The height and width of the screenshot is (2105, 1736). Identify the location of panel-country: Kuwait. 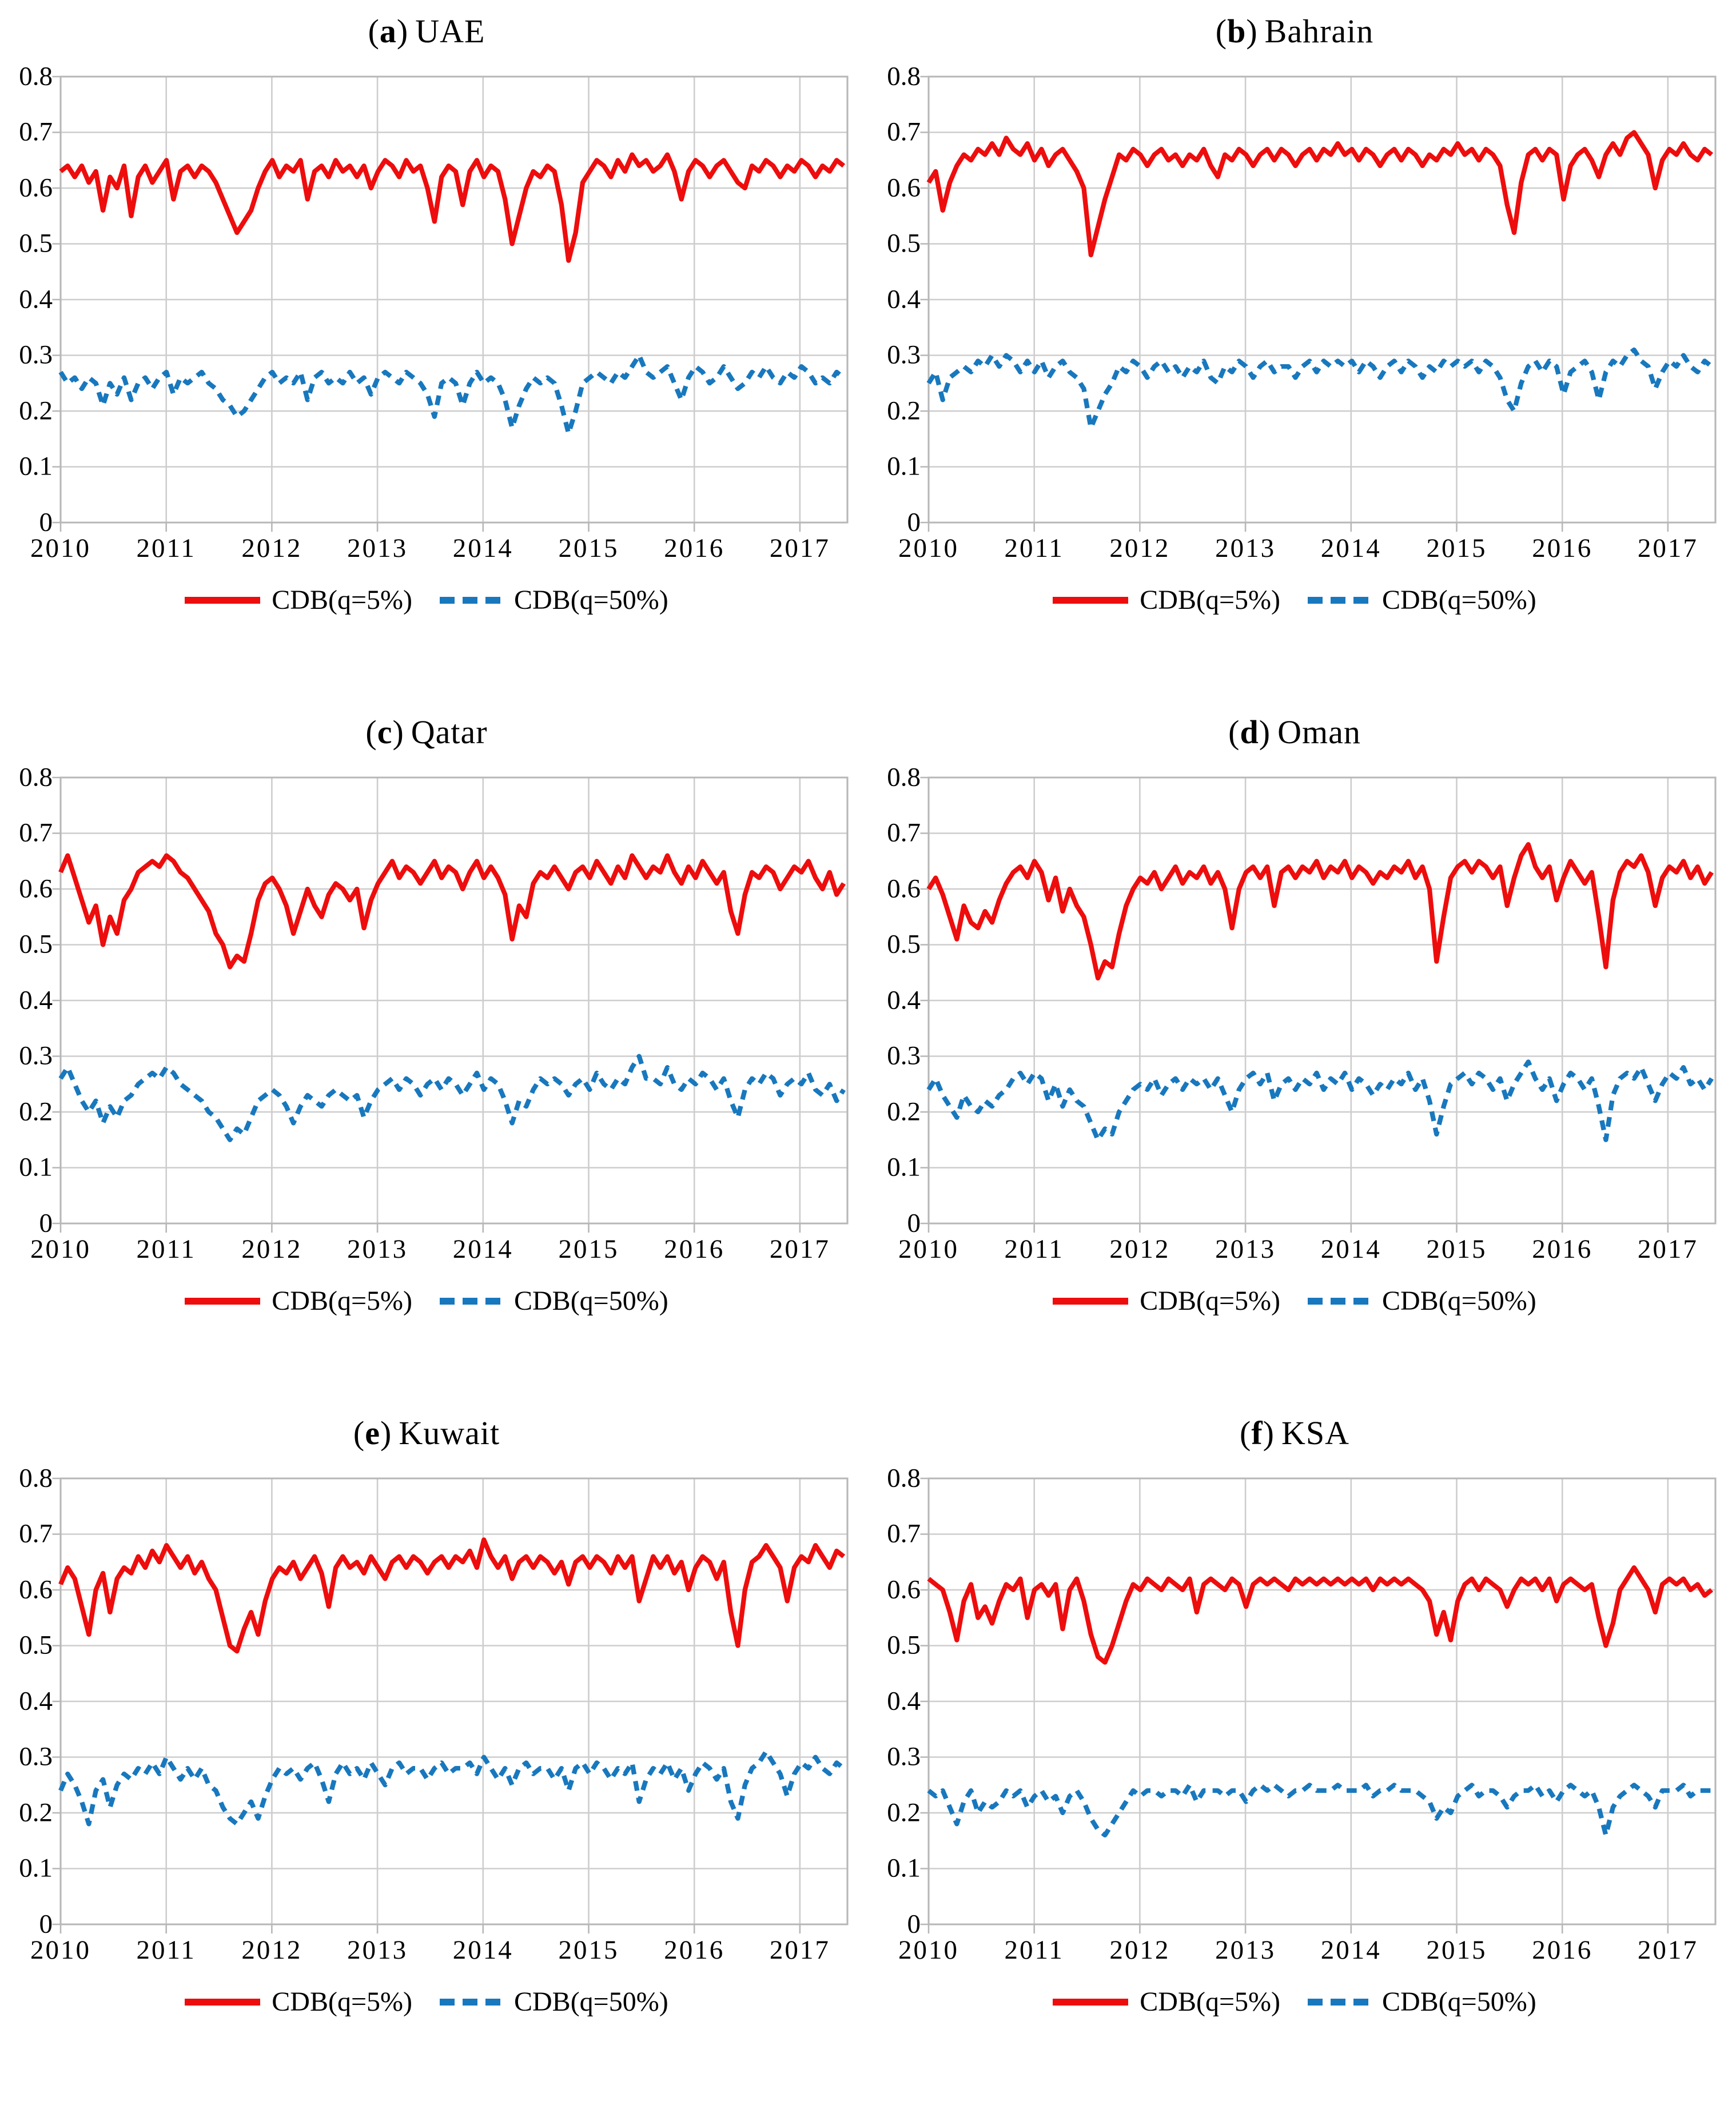
(449, 1433).